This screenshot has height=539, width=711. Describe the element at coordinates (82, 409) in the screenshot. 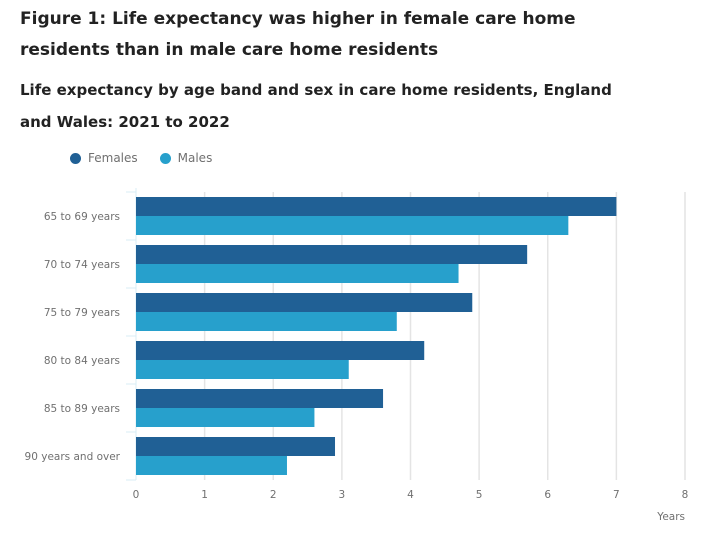

I see `y-tick-label: 85 to 89 years` at that location.